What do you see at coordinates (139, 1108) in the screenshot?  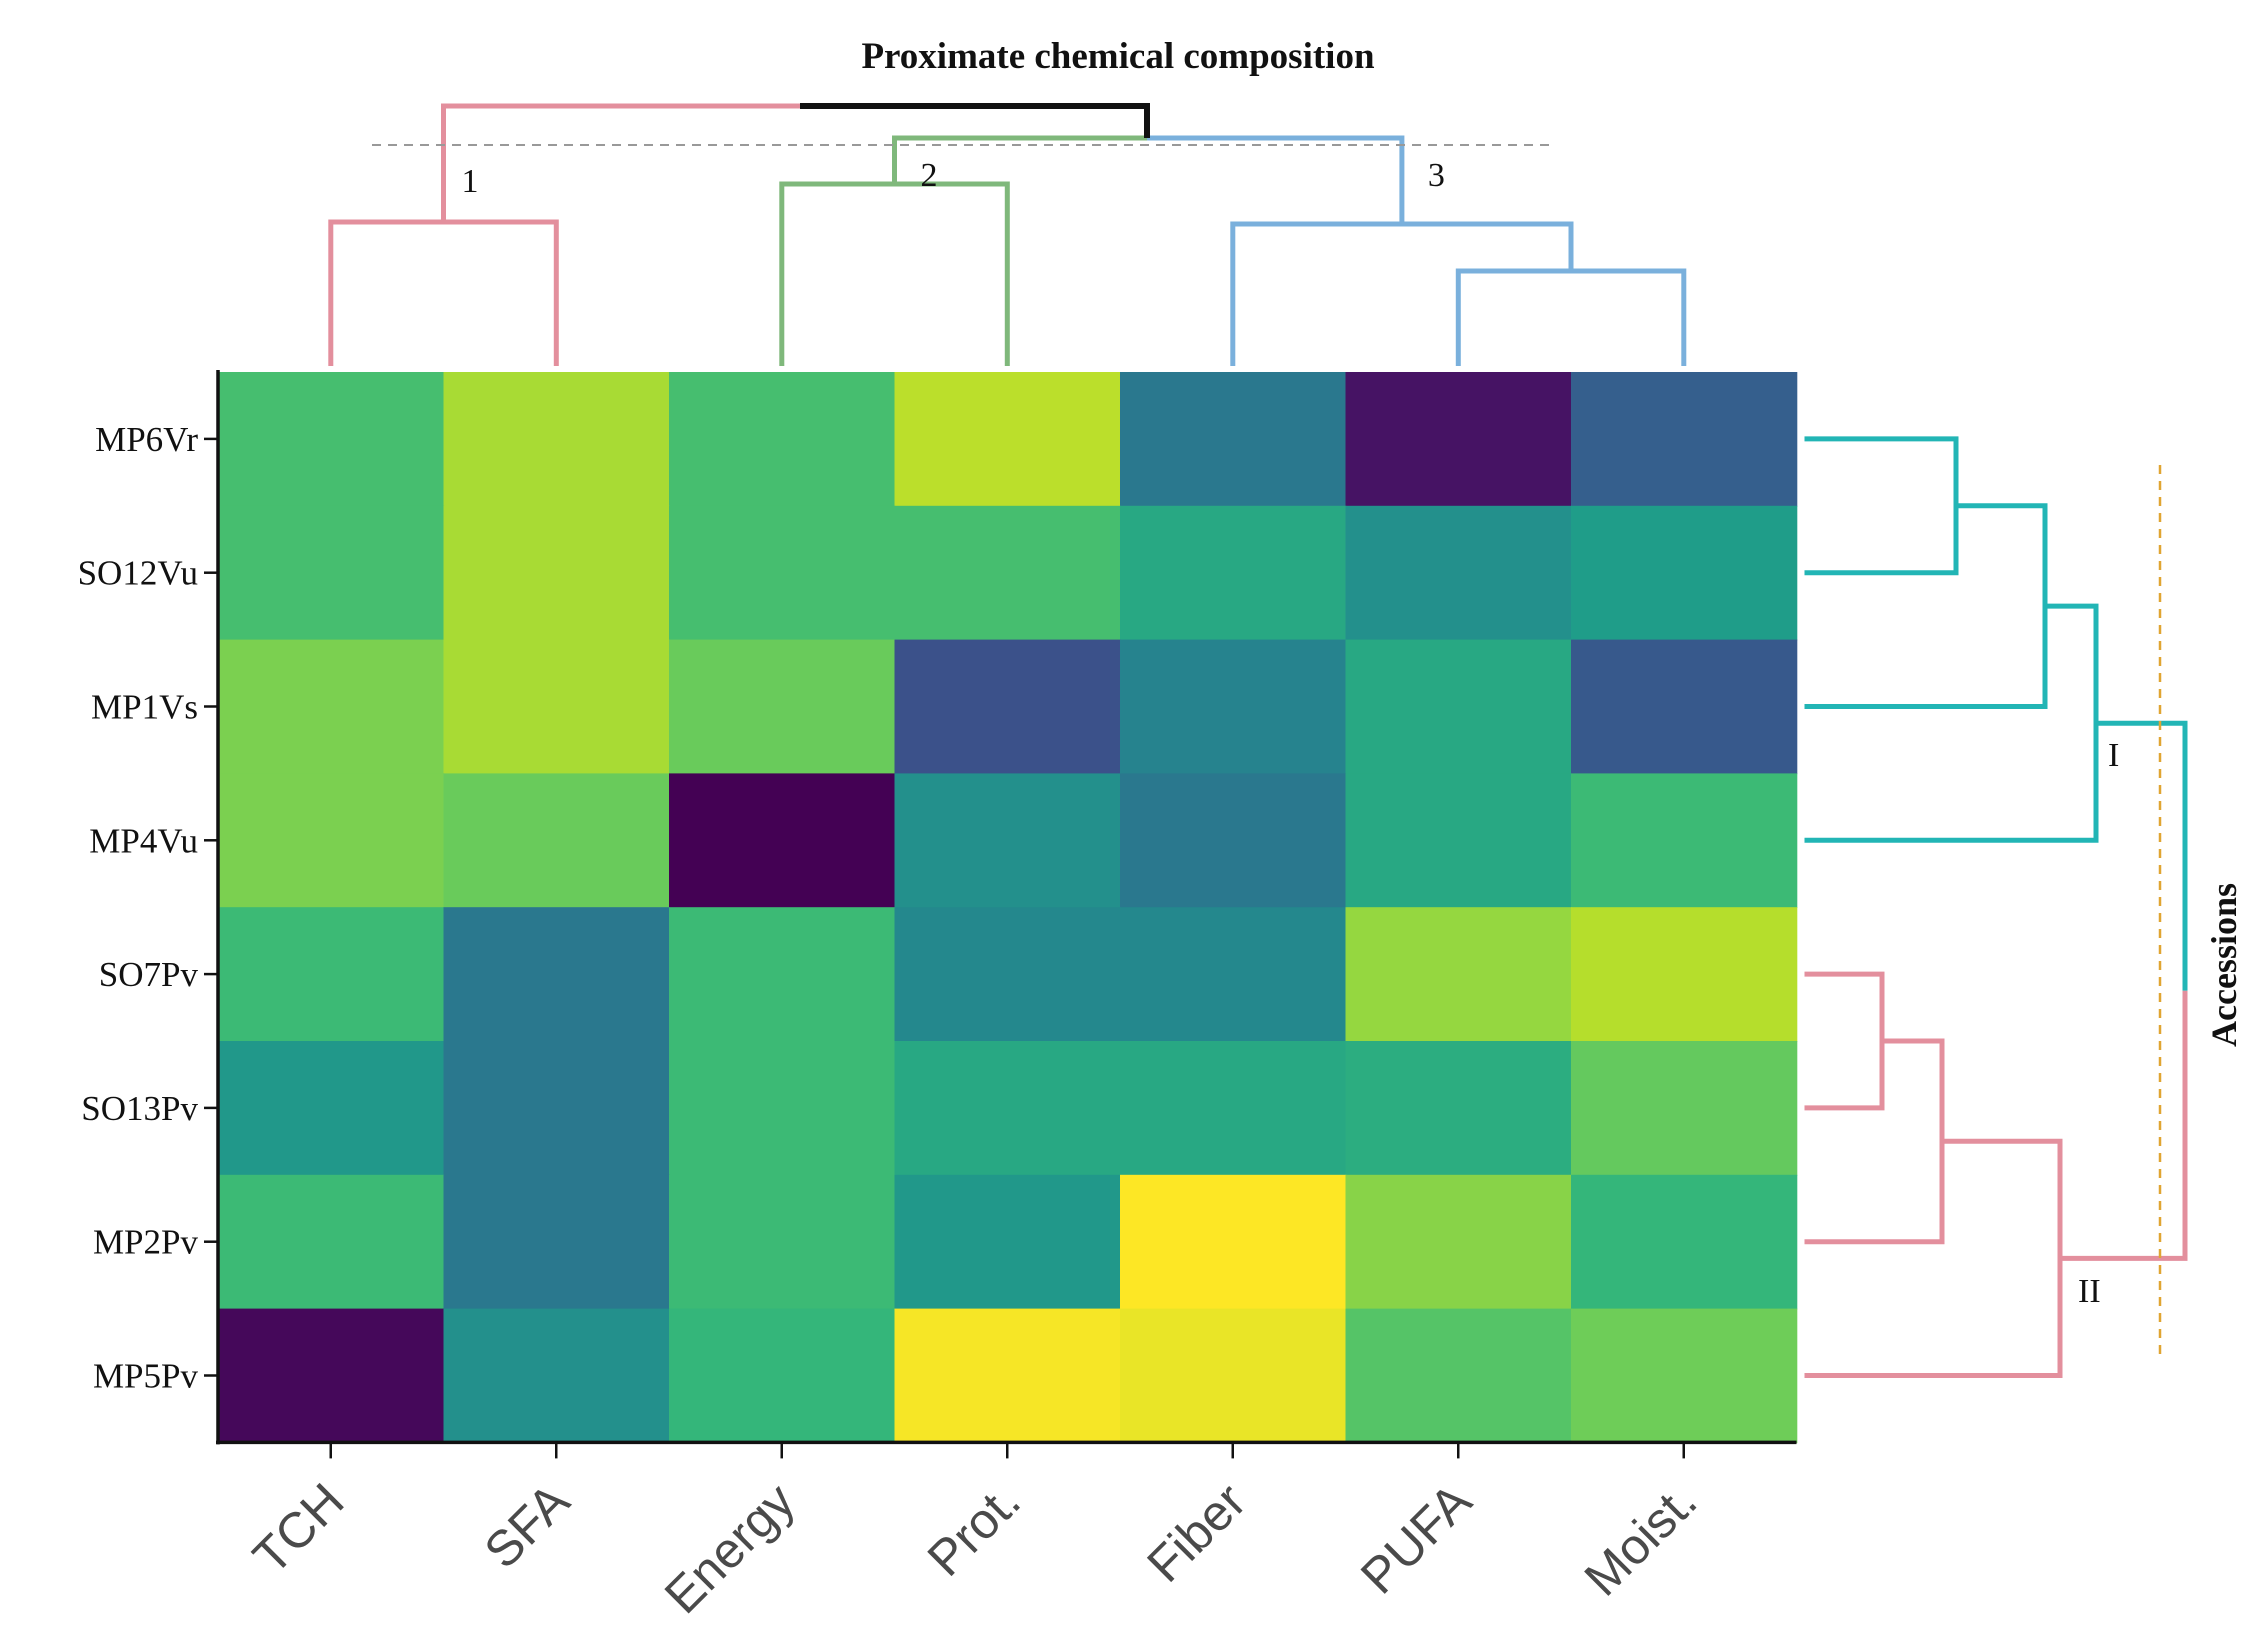 I see `row-label: SO13Pv` at bounding box center [139, 1108].